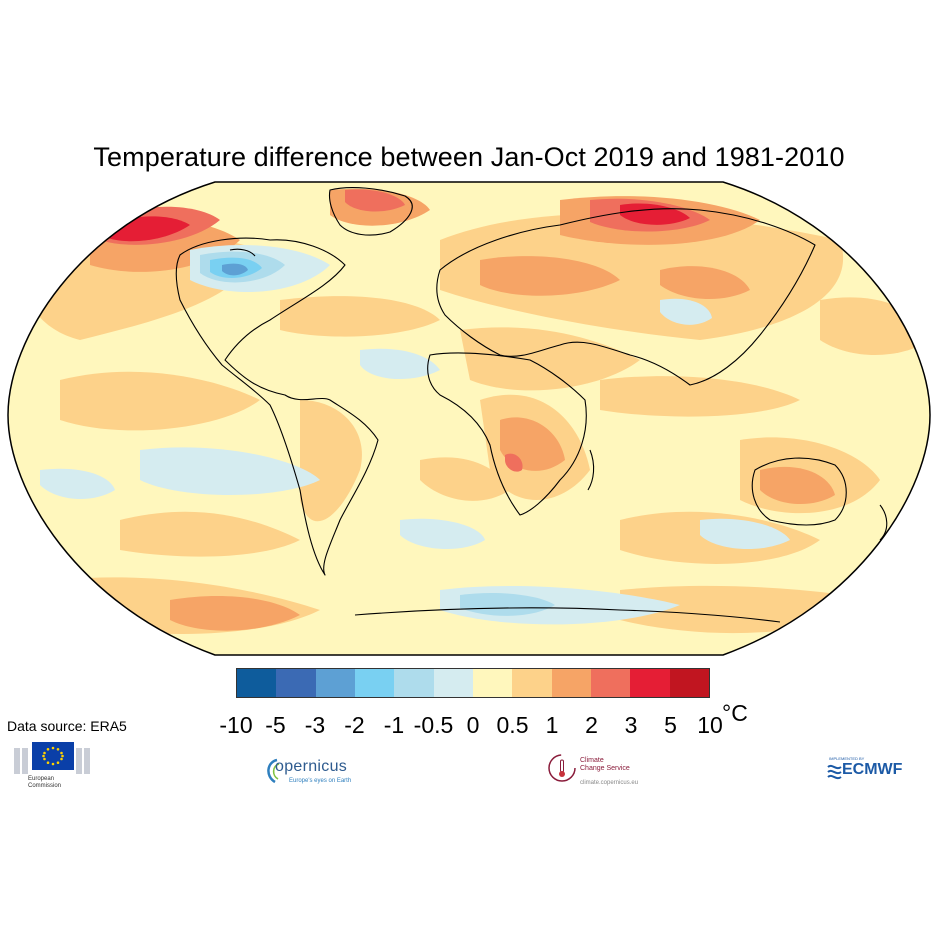  I want to click on legend-tick-label: 2, so click(591, 725).